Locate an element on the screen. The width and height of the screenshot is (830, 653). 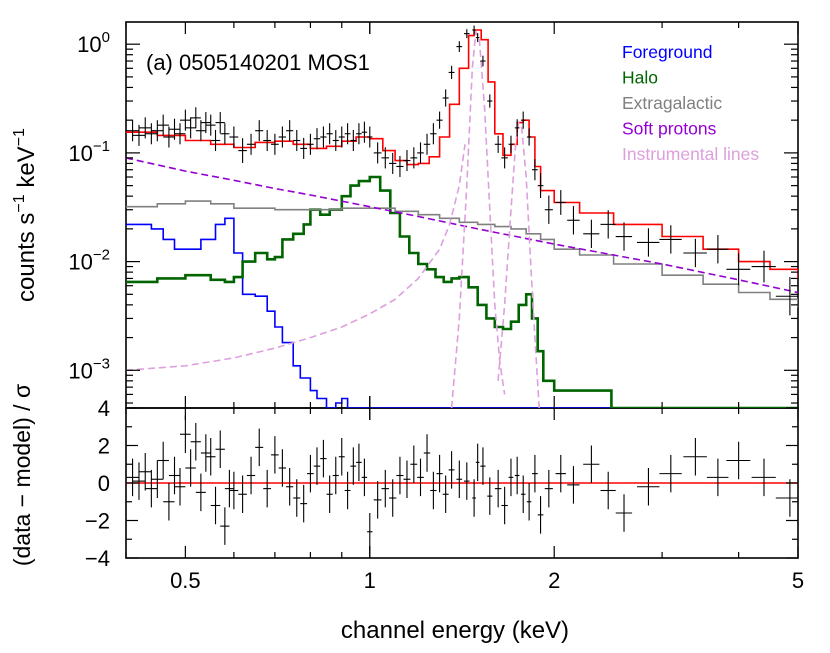
res-y-tick-label: 0 is located at coordinates (104, 483).